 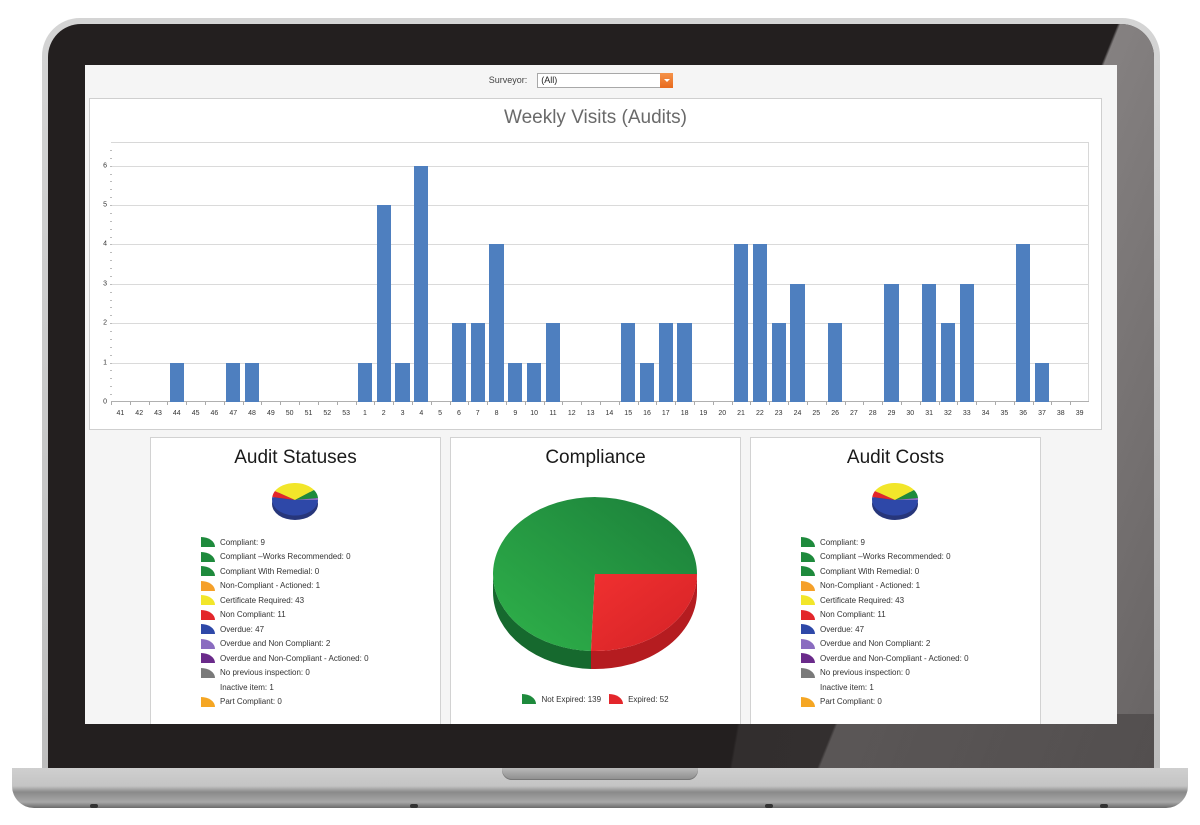 I want to click on legend-label: Not Expired: 139, so click(x=571, y=699).